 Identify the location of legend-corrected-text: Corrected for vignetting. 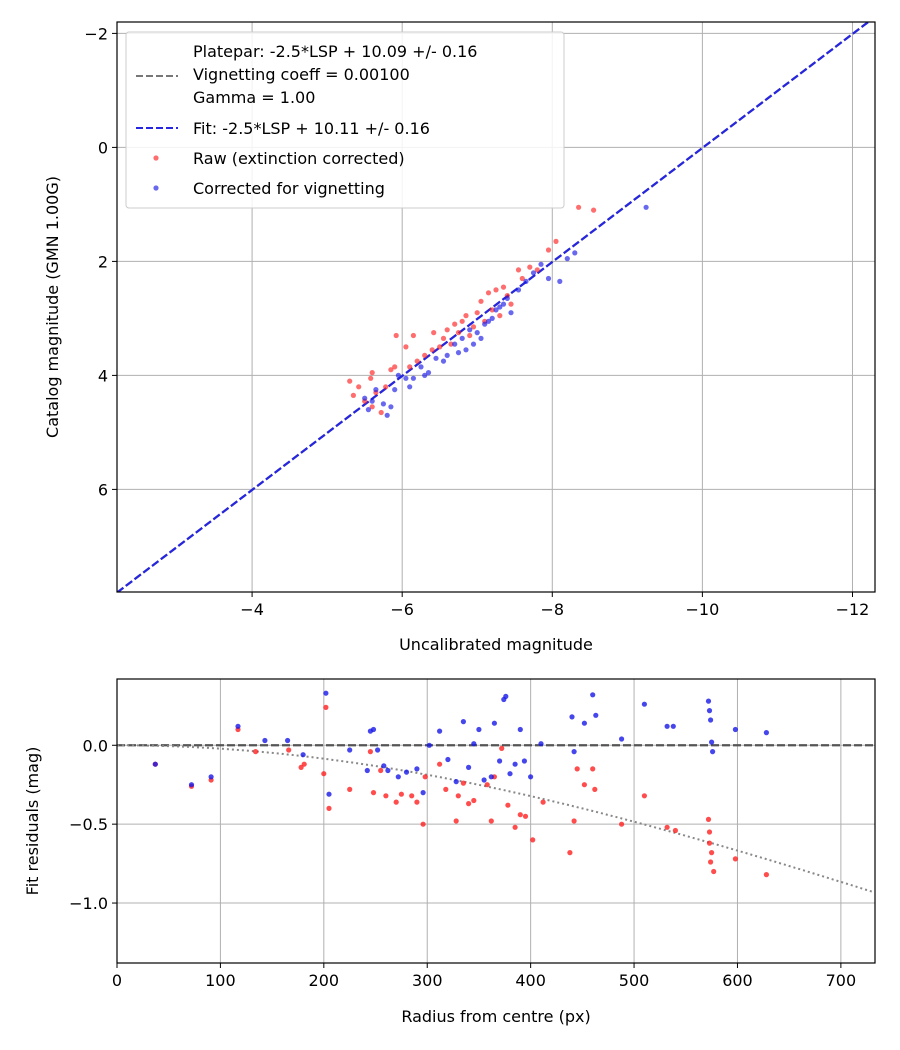
(289, 188).